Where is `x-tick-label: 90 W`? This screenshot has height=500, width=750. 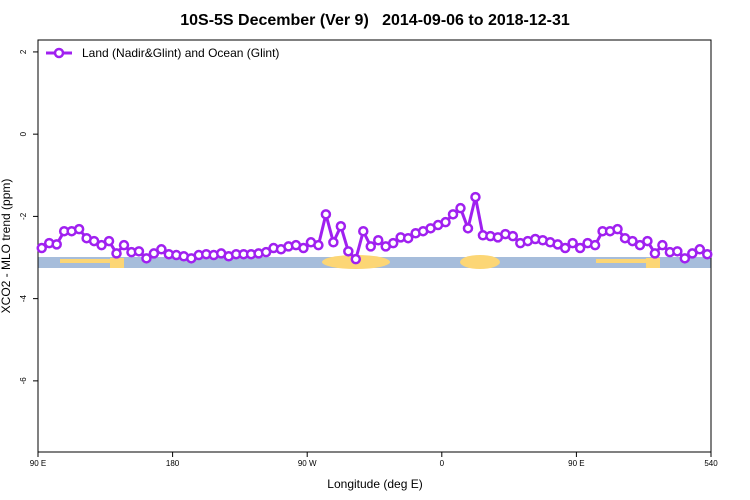 x-tick-label: 90 W is located at coordinates (307, 463).